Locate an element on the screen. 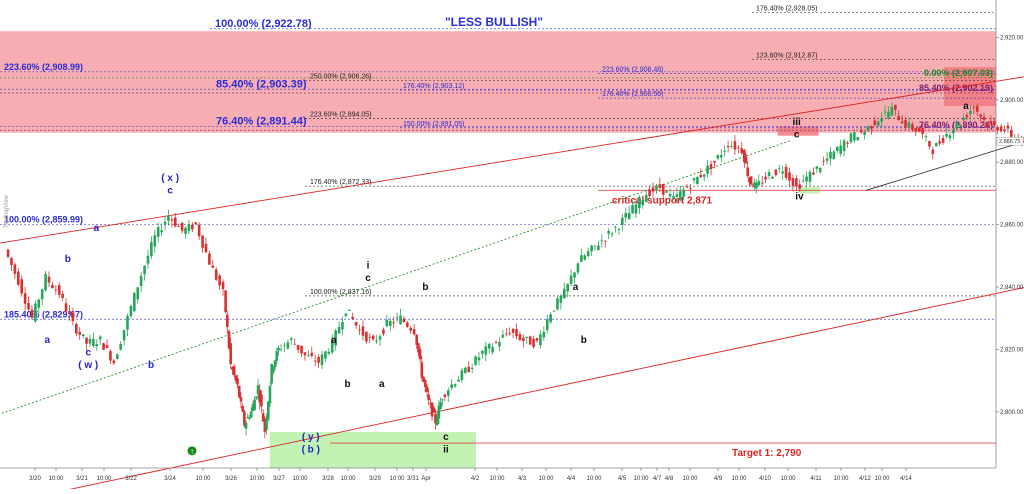  x-tick-label: 3/22 is located at coordinates (131, 479).